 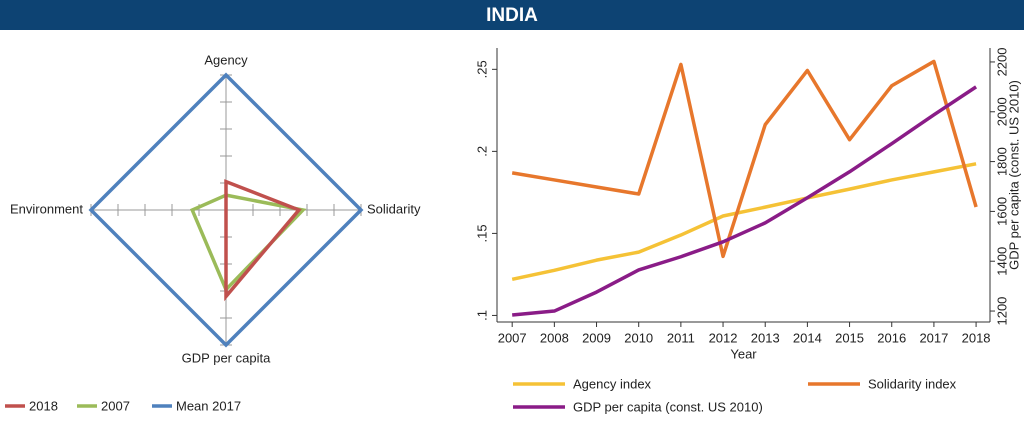 What do you see at coordinates (891, 337) in the screenshot?
I see `x-tick-label: 2016` at bounding box center [891, 337].